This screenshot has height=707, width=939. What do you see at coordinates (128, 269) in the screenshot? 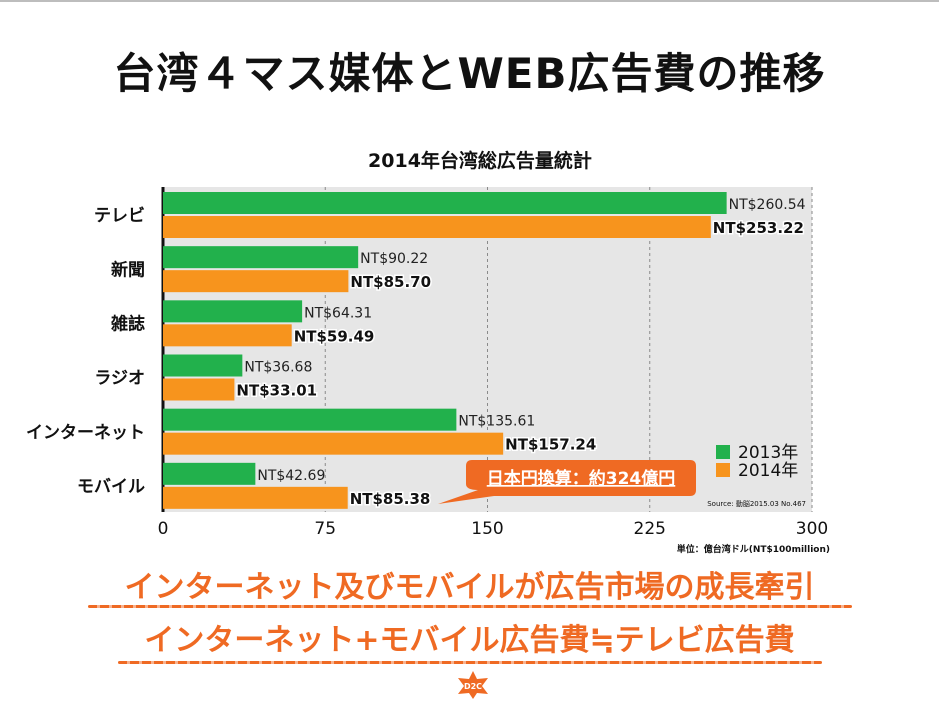
I see `category-label: 新聞` at bounding box center [128, 269].